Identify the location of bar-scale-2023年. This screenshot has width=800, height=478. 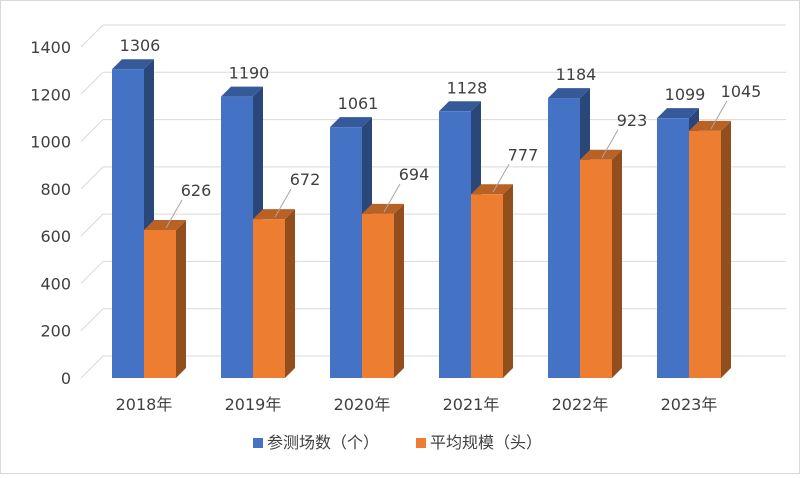
(710, 249).